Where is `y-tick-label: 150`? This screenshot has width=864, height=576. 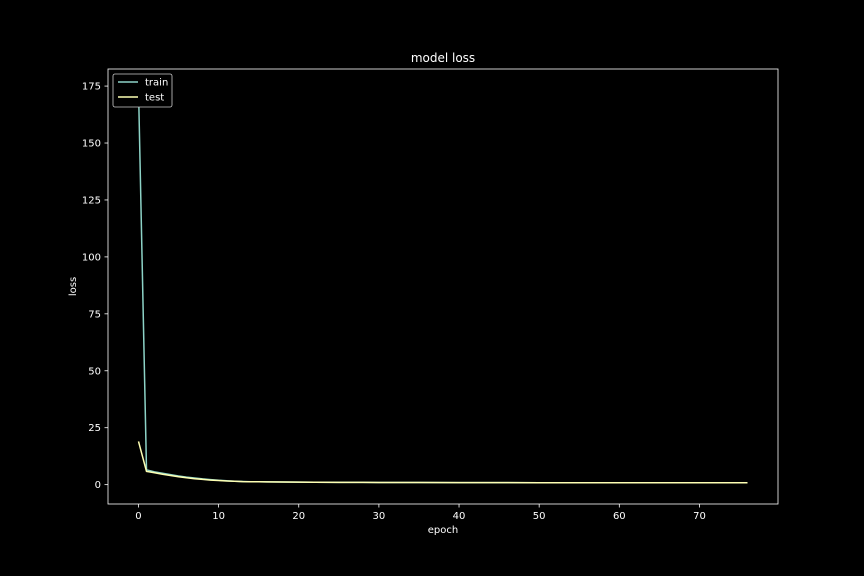
y-tick-label: 150 is located at coordinates (91, 144).